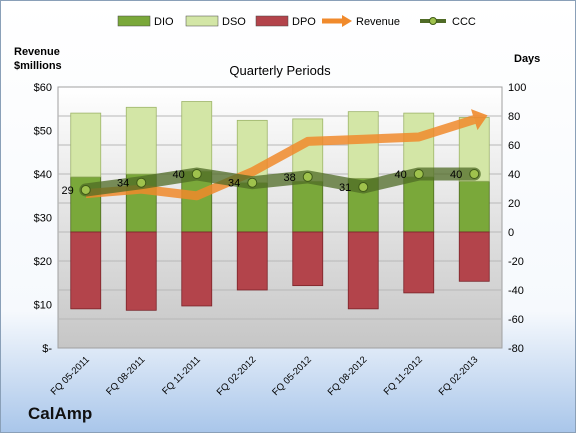  I want to click on legend: DIO DSO DPO Revenue CCC, so click(296, 21).